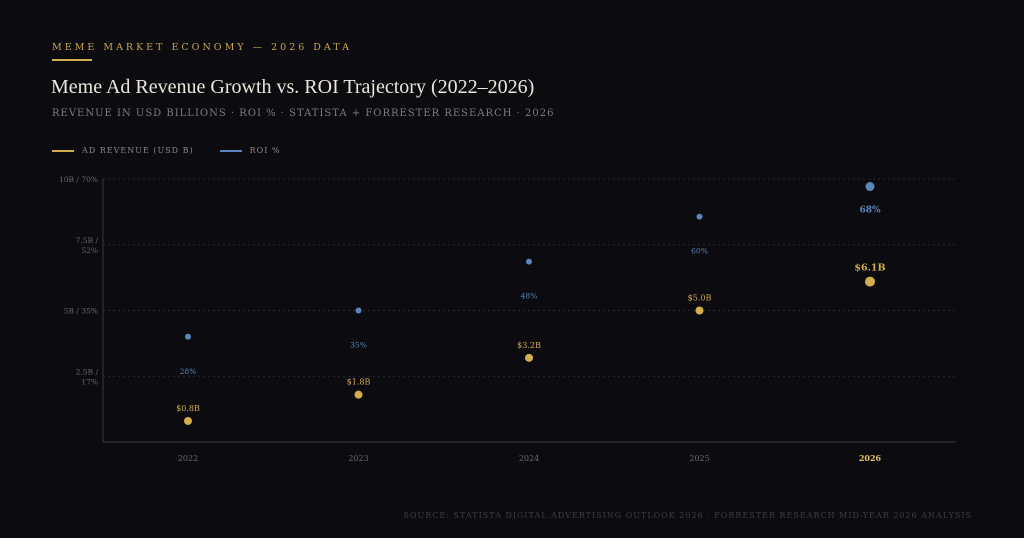 The width and height of the screenshot is (1024, 538). Describe the element at coordinates (87, 245) in the screenshot. I see `y-tick-label: 7.5B /52%` at that location.